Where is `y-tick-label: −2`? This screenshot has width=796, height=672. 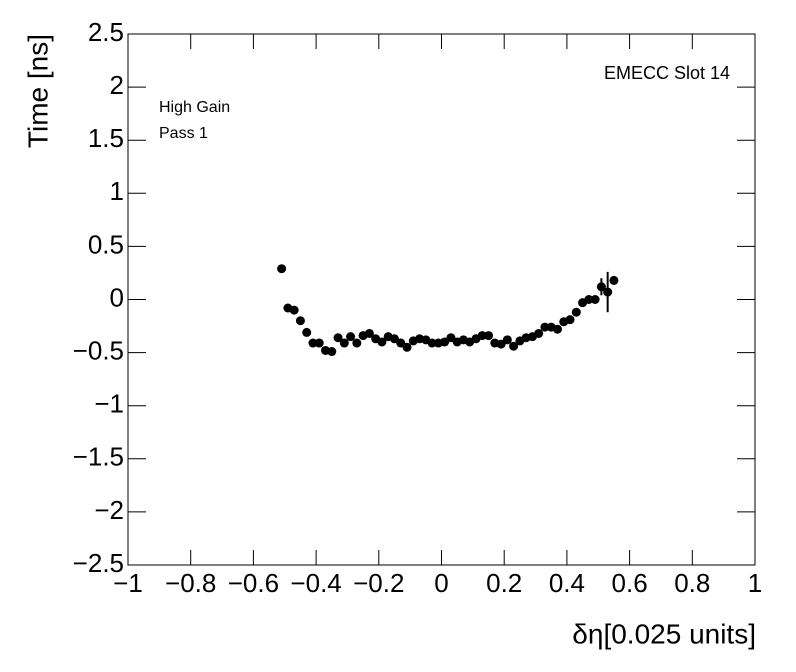
y-tick-label: −2 is located at coordinates (109, 510).